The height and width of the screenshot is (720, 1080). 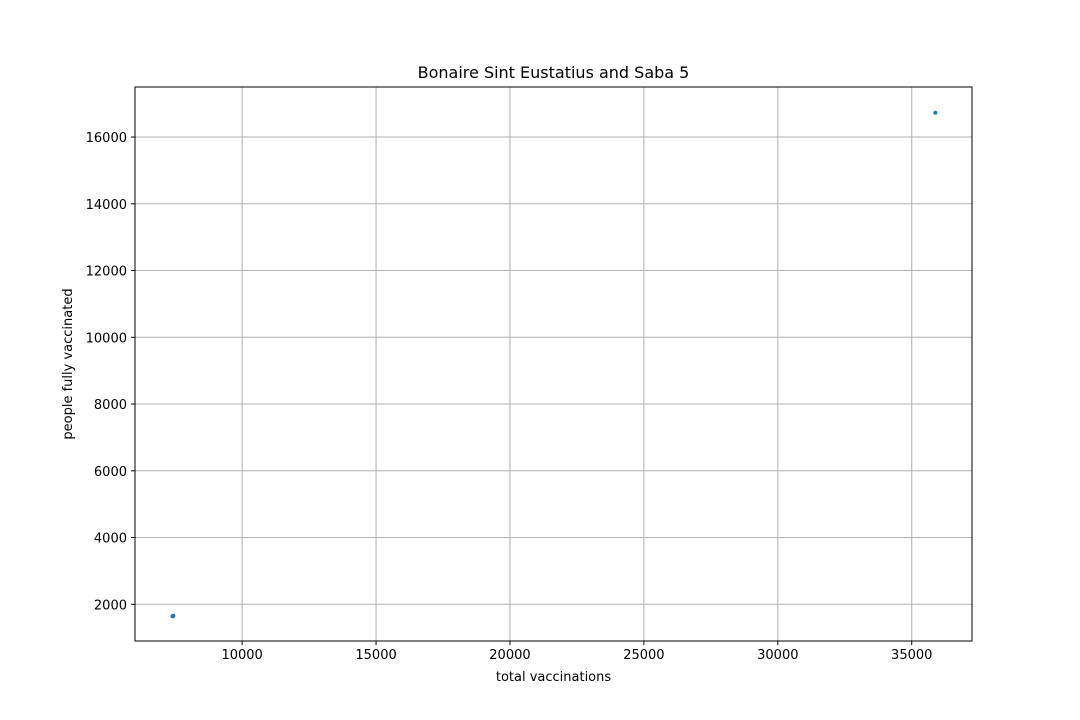 I want to click on y-tick-label: 4000, so click(x=110, y=539).